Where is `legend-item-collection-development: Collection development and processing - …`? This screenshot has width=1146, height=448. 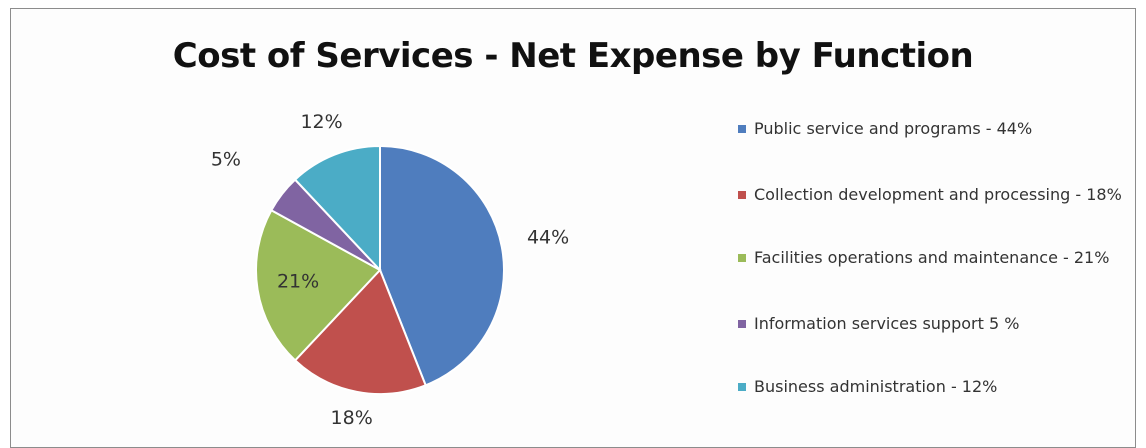 legend-item-collection-development: Collection development and processing - … is located at coordinates (933, 194).